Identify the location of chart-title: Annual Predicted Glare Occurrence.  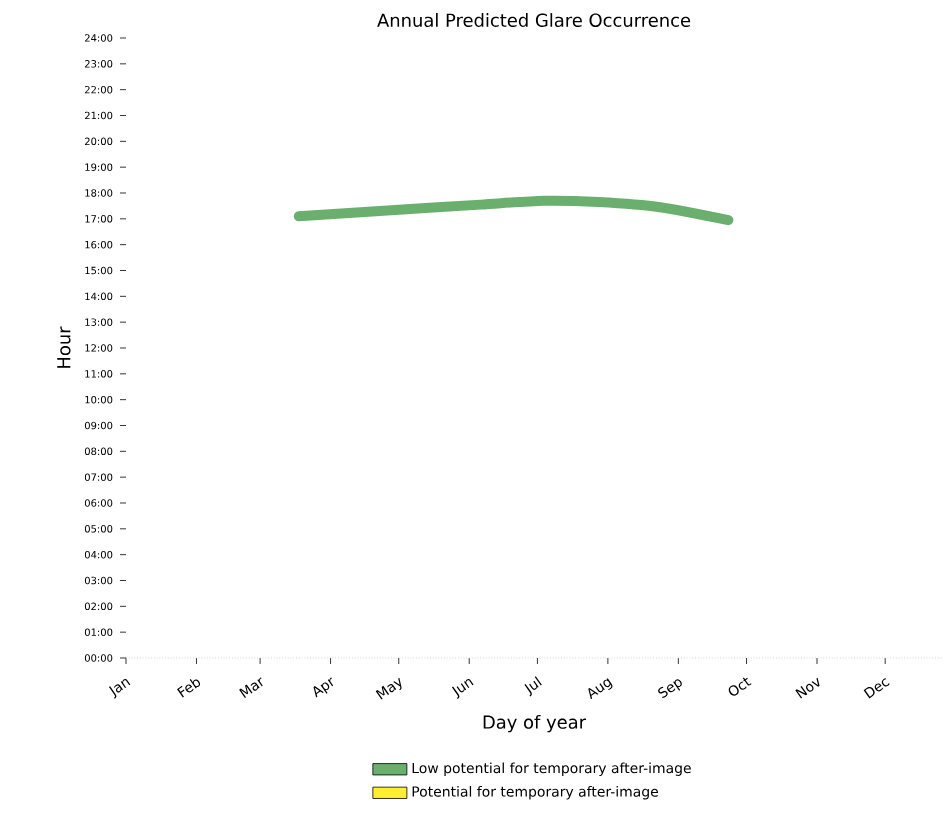
(534, 20).